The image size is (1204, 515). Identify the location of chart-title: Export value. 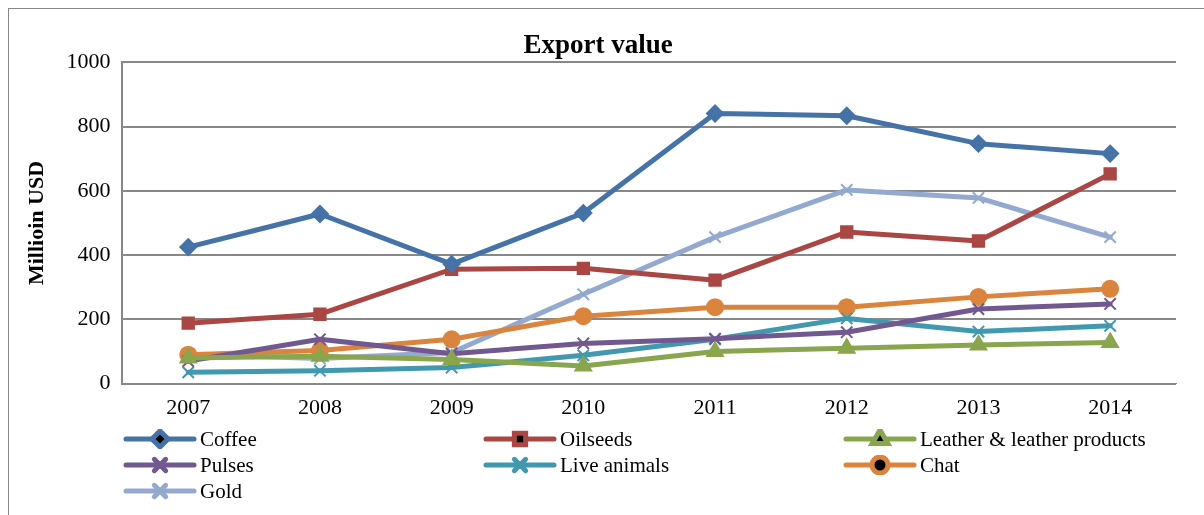
(598, 44).